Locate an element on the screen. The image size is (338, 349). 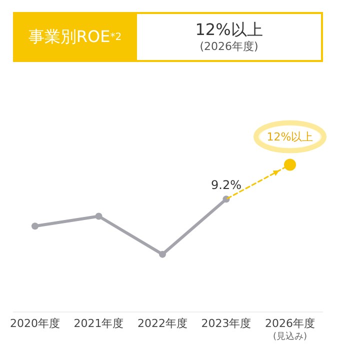
data-label: 9.2% is located at coordinates (226, 185).